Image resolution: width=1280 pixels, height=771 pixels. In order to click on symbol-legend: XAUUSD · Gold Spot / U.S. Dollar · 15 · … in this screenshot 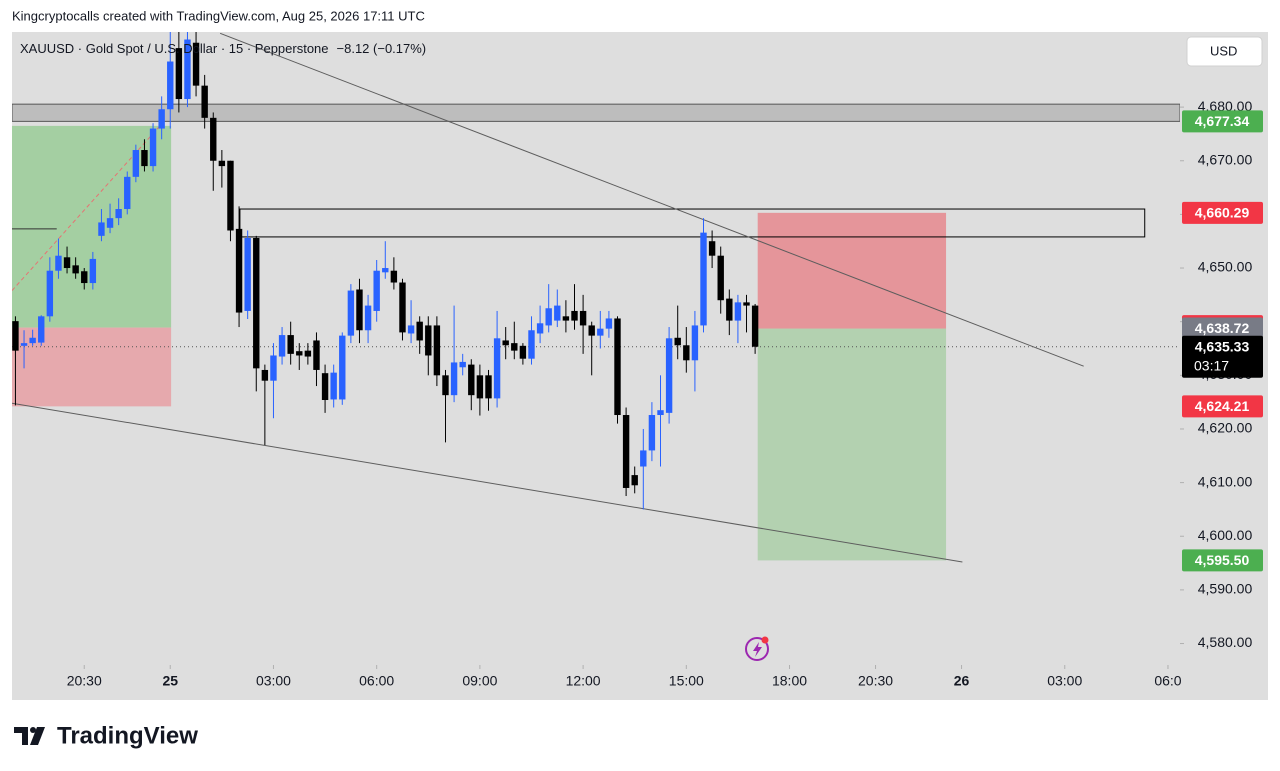, I will do `click(223, 48)`.